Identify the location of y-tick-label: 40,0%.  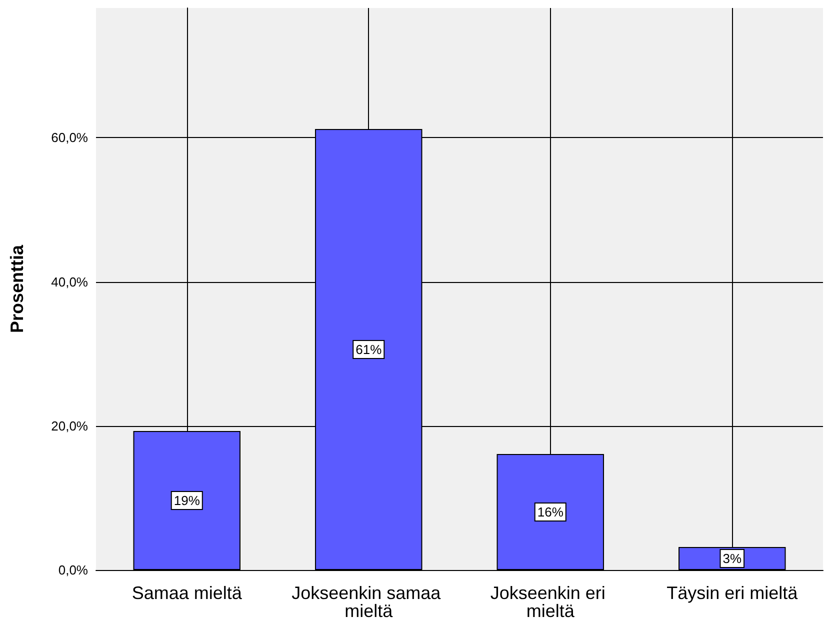
(69, 282).